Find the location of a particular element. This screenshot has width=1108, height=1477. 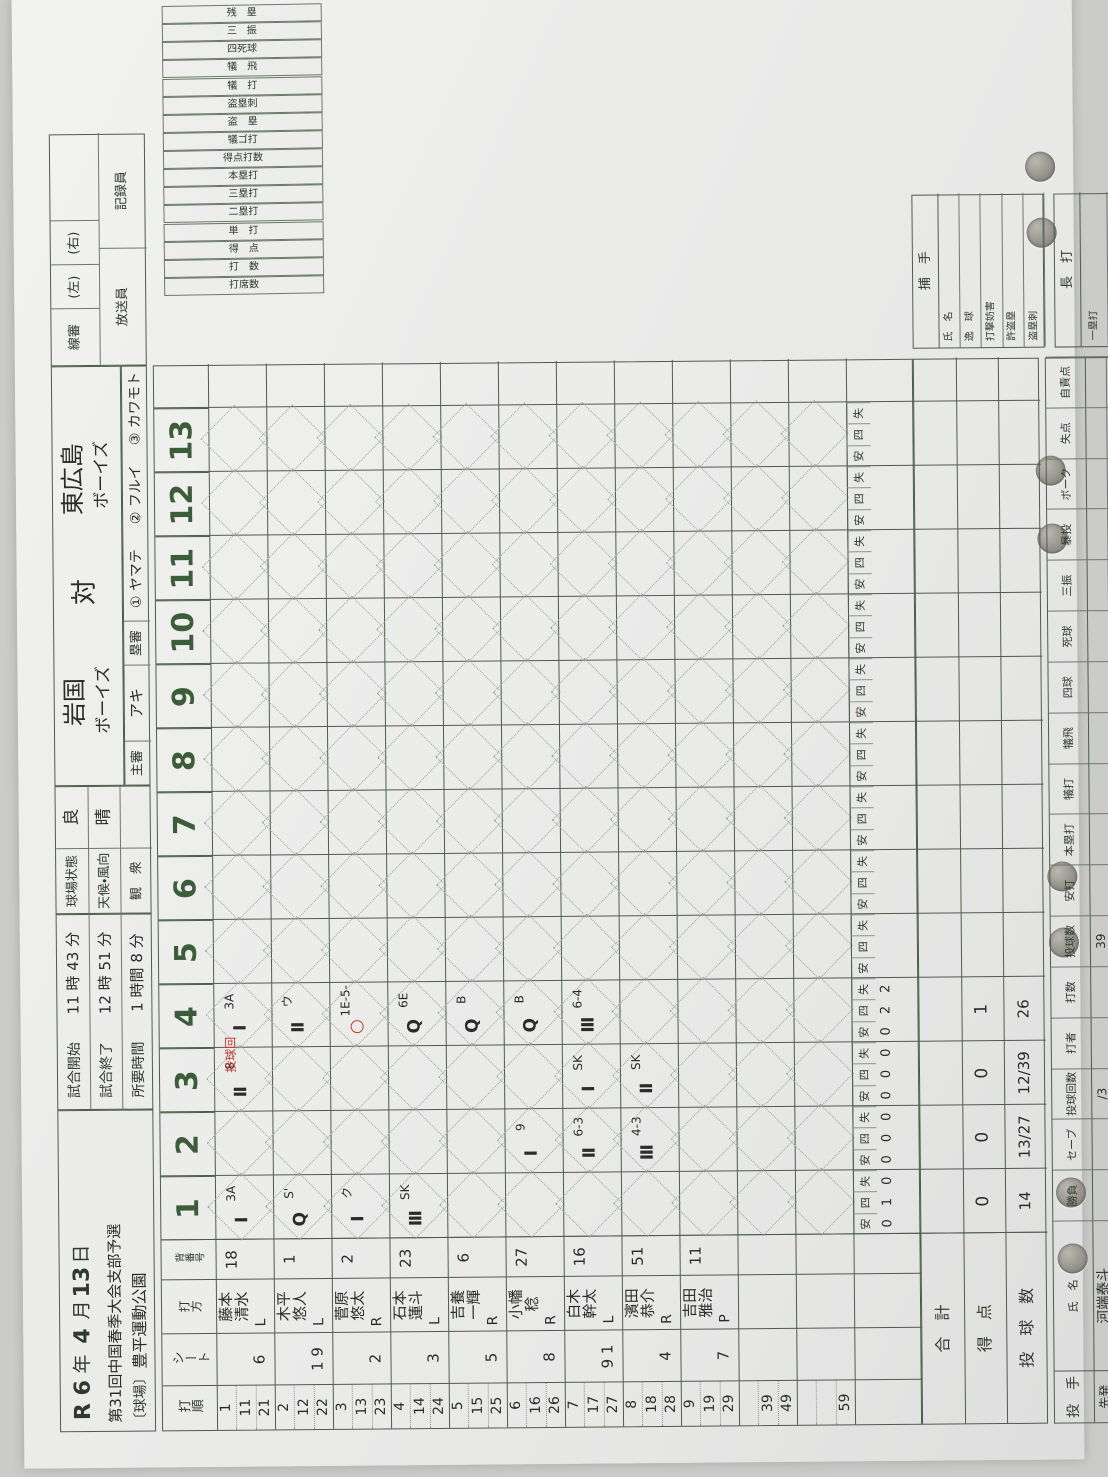

catcher-box: 捕 手氏 名逸 球打撃妨害 許盗塁 盗塁刺 is located at coordinates (979, 270).